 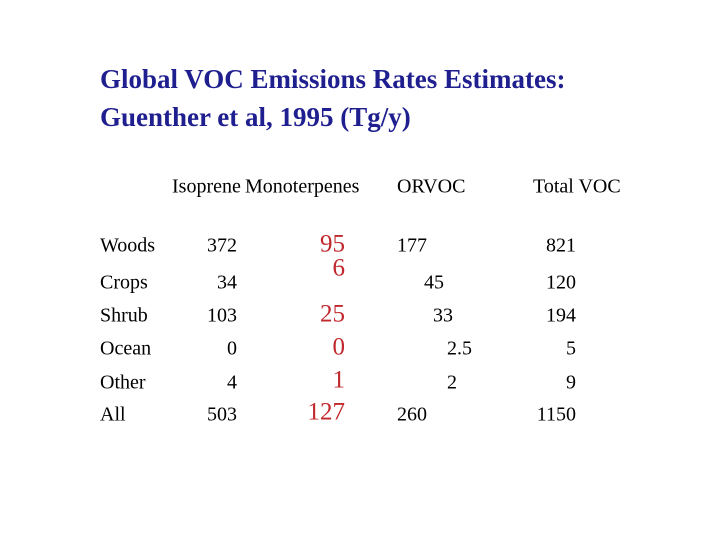 What do you see at coordinates (412, 246) in the screenshot?
I see `cell: 177` at bounding box center [412, 246].